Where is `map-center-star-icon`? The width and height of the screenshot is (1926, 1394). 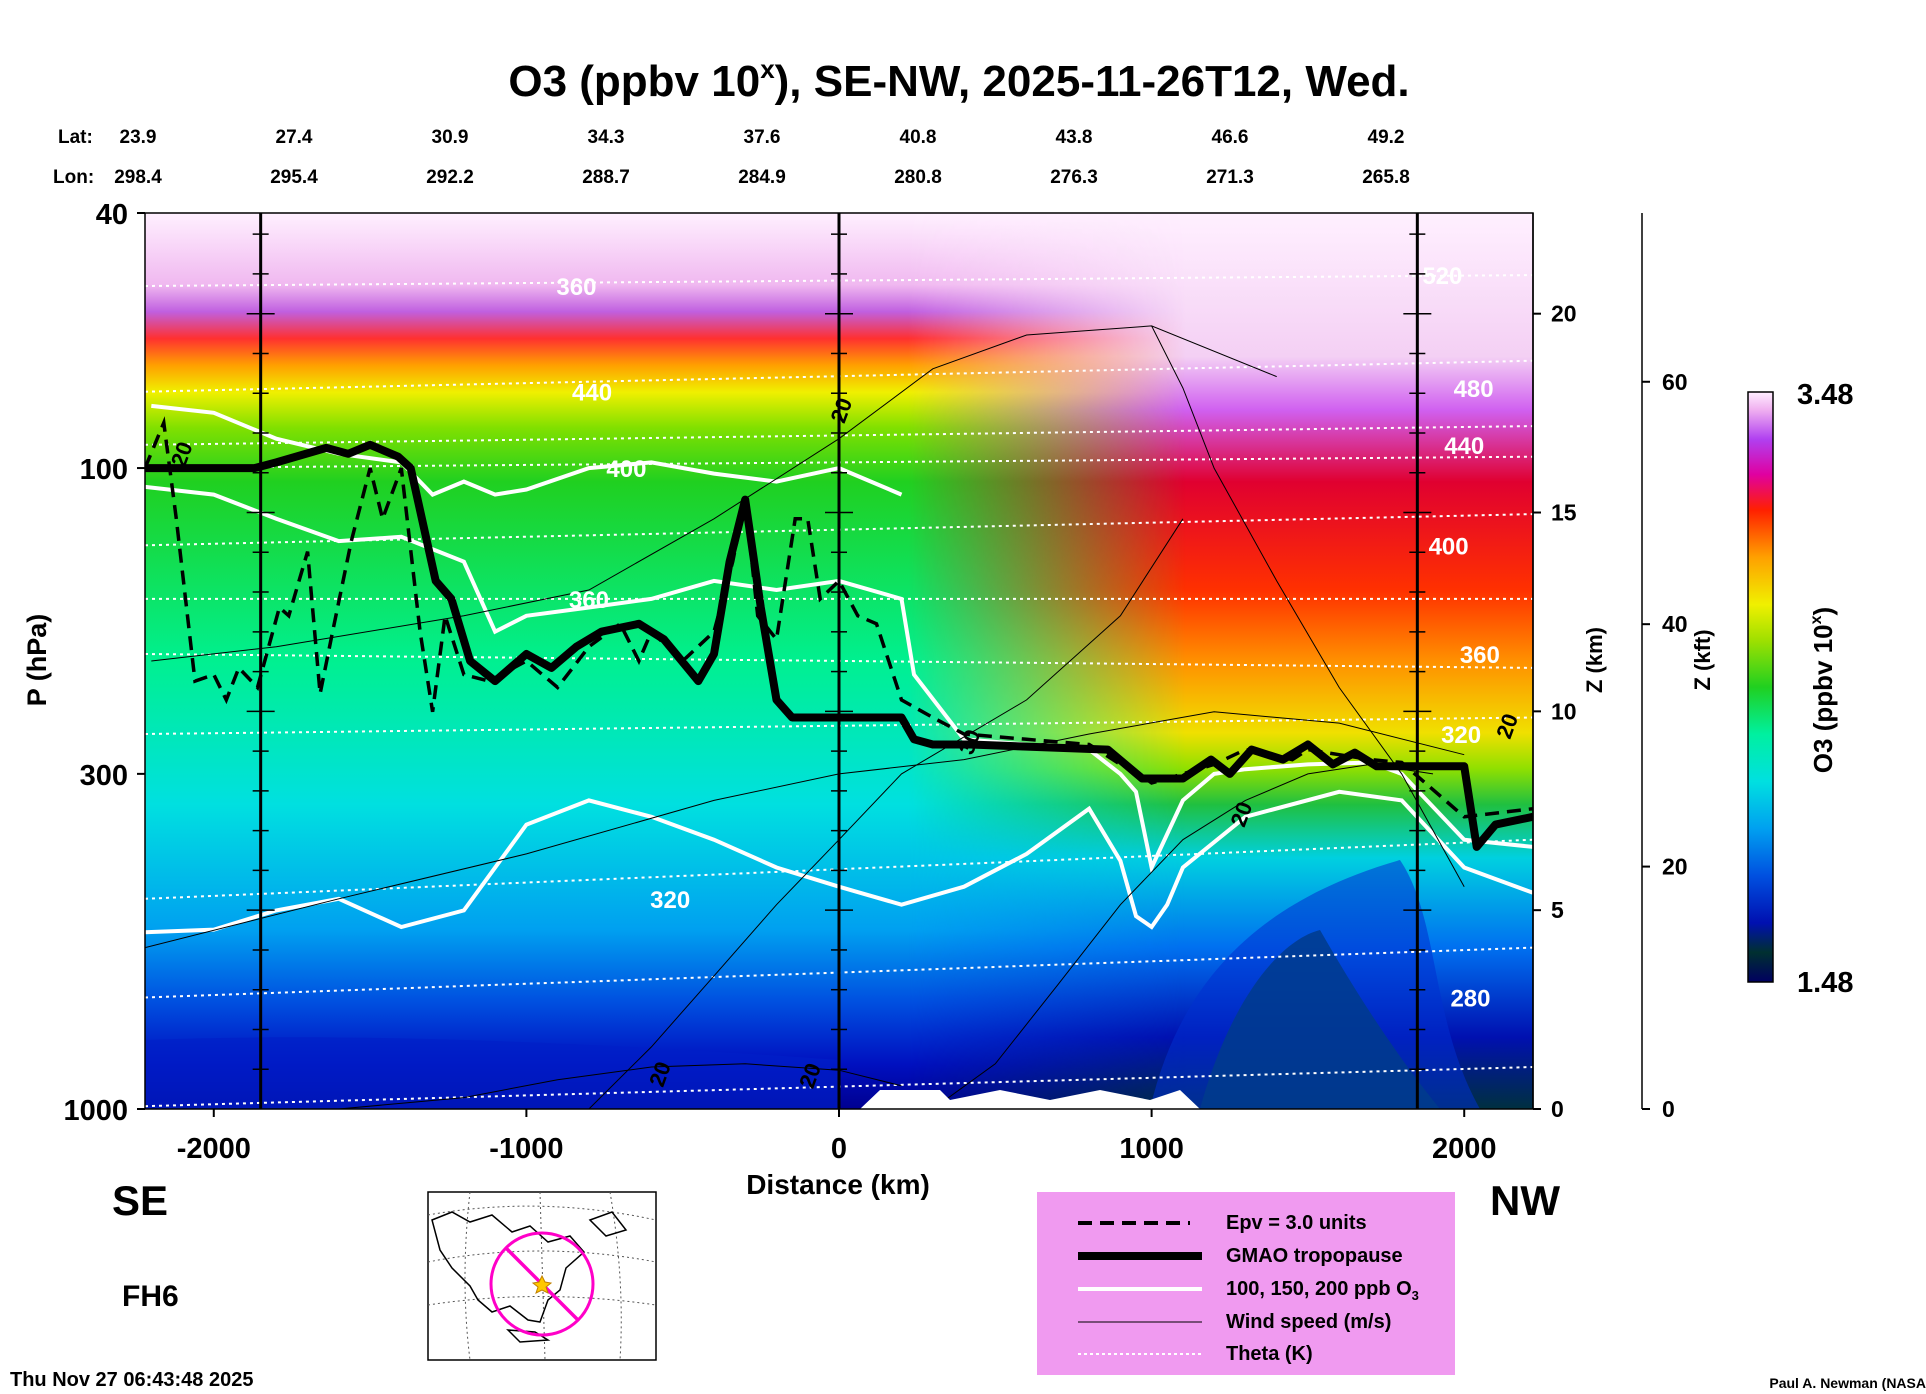 map-center-star-icon is located at coordinates (542, 1284).